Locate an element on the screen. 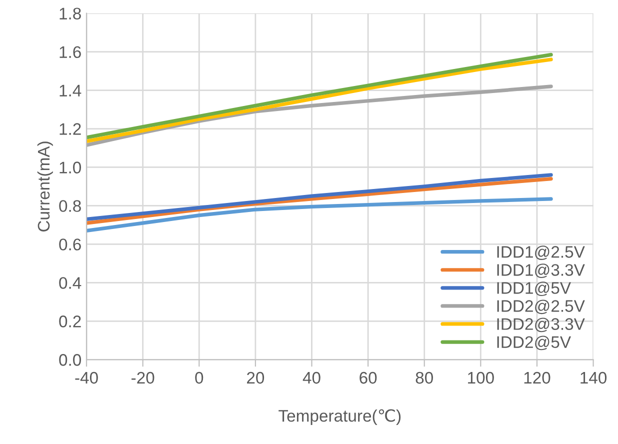 The image size is (618, 444). y-tick-label: 1.6 is located at coordinates (70, 52).